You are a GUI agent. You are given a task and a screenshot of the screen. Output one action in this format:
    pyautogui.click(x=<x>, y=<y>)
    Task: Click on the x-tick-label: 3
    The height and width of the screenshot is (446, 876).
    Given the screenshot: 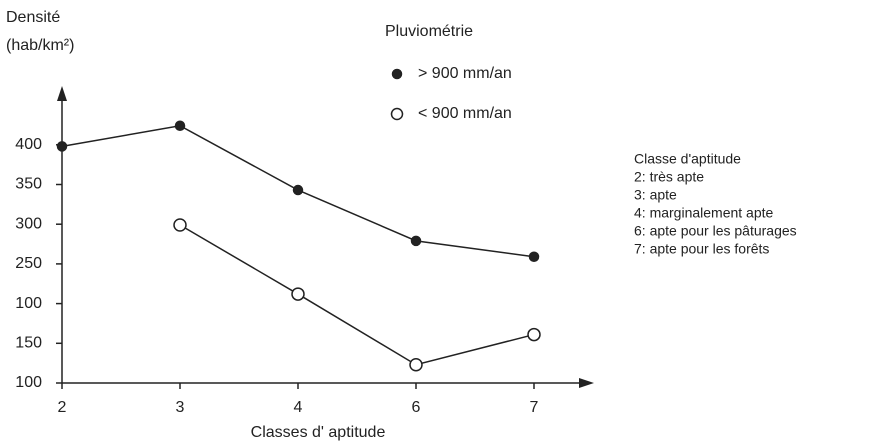 What is the action you would take?
    pyautogui.click(x=180, y=407)
    